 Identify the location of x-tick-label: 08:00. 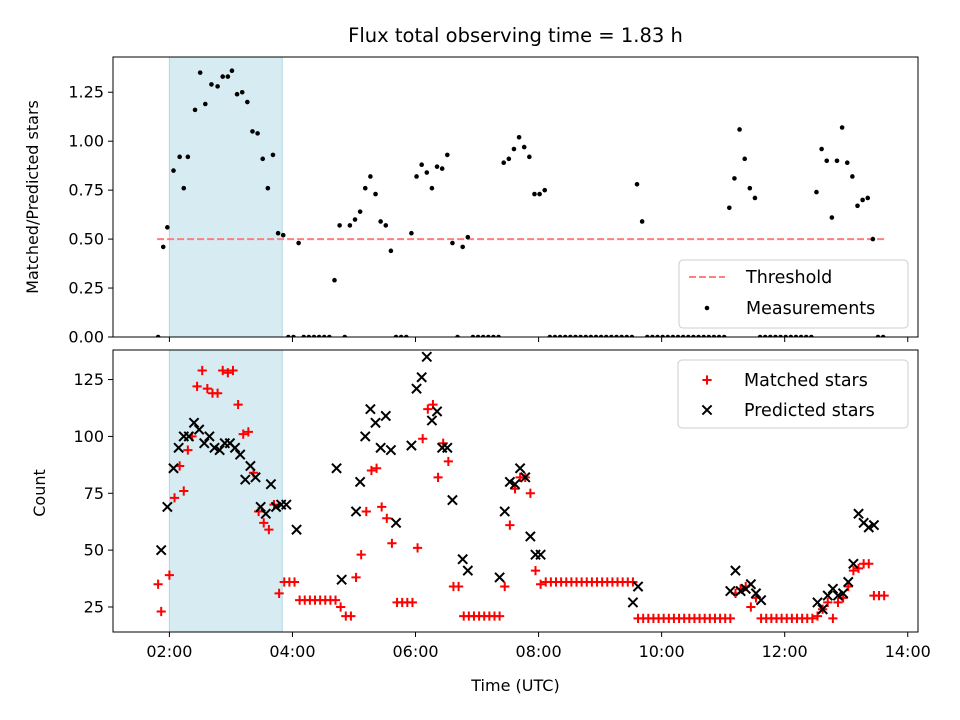
(539, 651).